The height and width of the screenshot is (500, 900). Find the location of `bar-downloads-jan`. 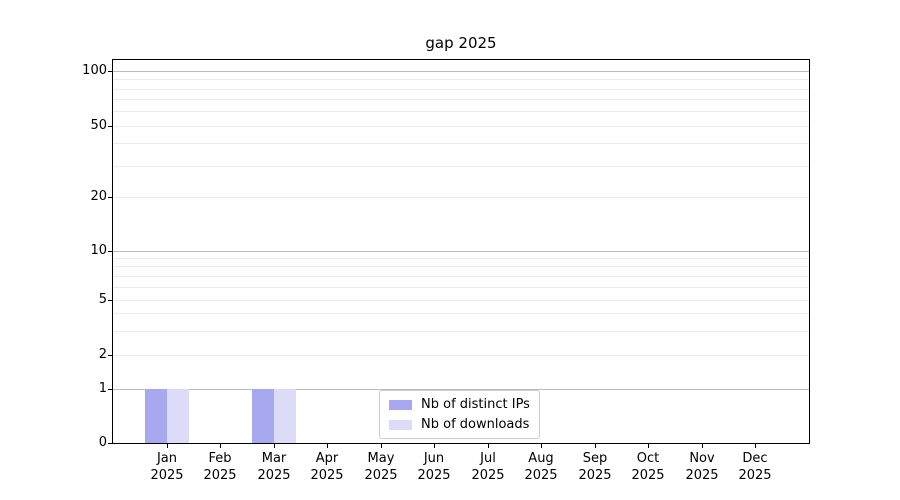

bar-downloads-jan is located at coordinates (178, 416).